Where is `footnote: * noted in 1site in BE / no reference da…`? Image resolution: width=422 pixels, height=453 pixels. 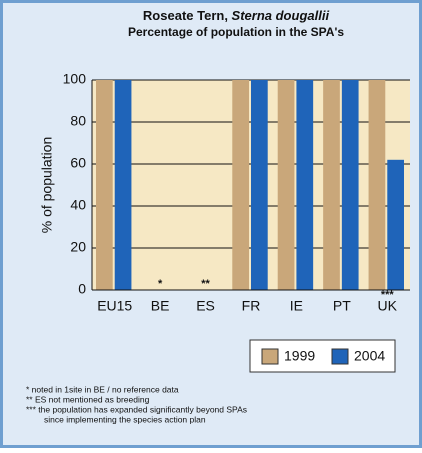 footnote: * noted in 1site in BE / no reference da… is located at coordinates (102, 389).